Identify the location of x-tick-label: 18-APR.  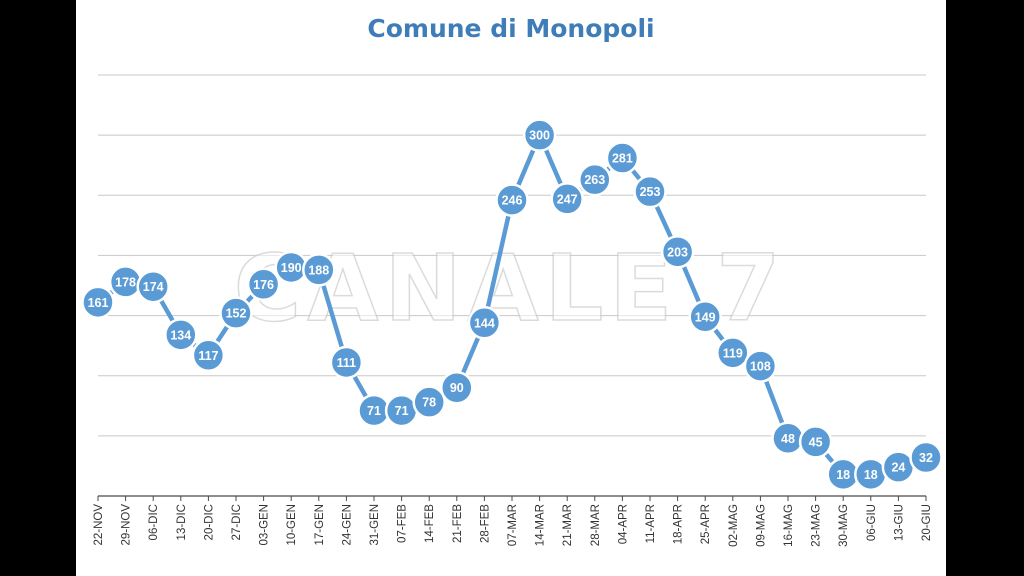
(679, 524).